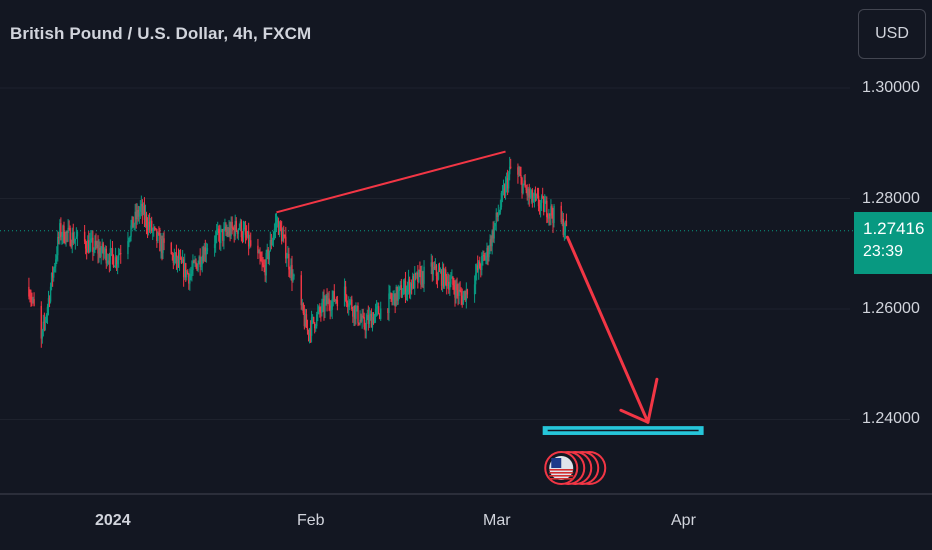 Image resolution: width=932 pixels, height=550 pixels. I want to click on last-price-tag: 1.27416 23:39, so click(893, 243).